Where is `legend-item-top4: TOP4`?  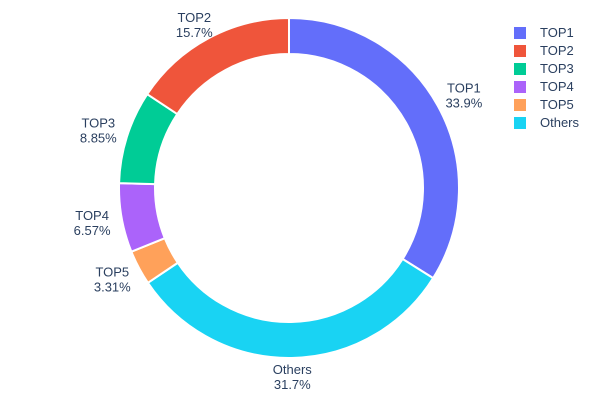 legend-item-top4: TOP4 is located at coordinates (546, 87).